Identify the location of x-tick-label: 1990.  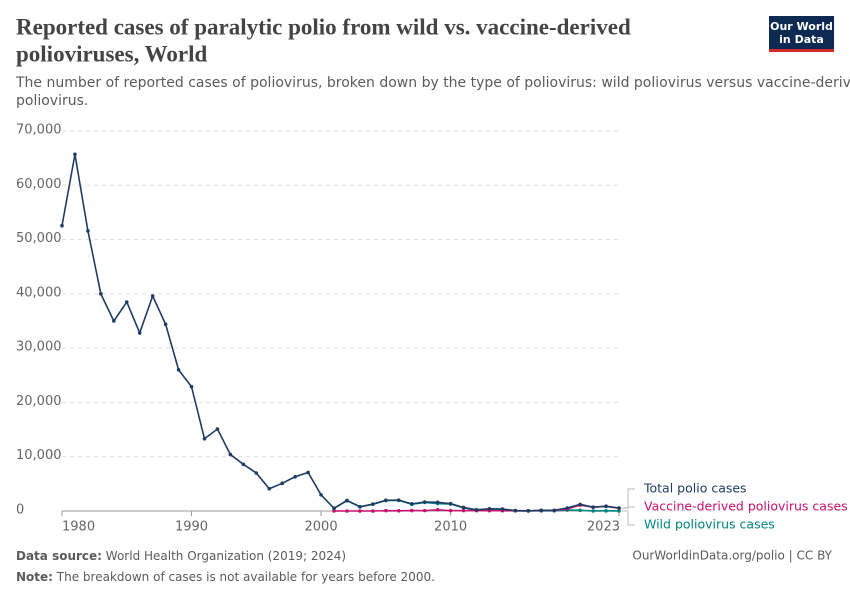
(191, 527).